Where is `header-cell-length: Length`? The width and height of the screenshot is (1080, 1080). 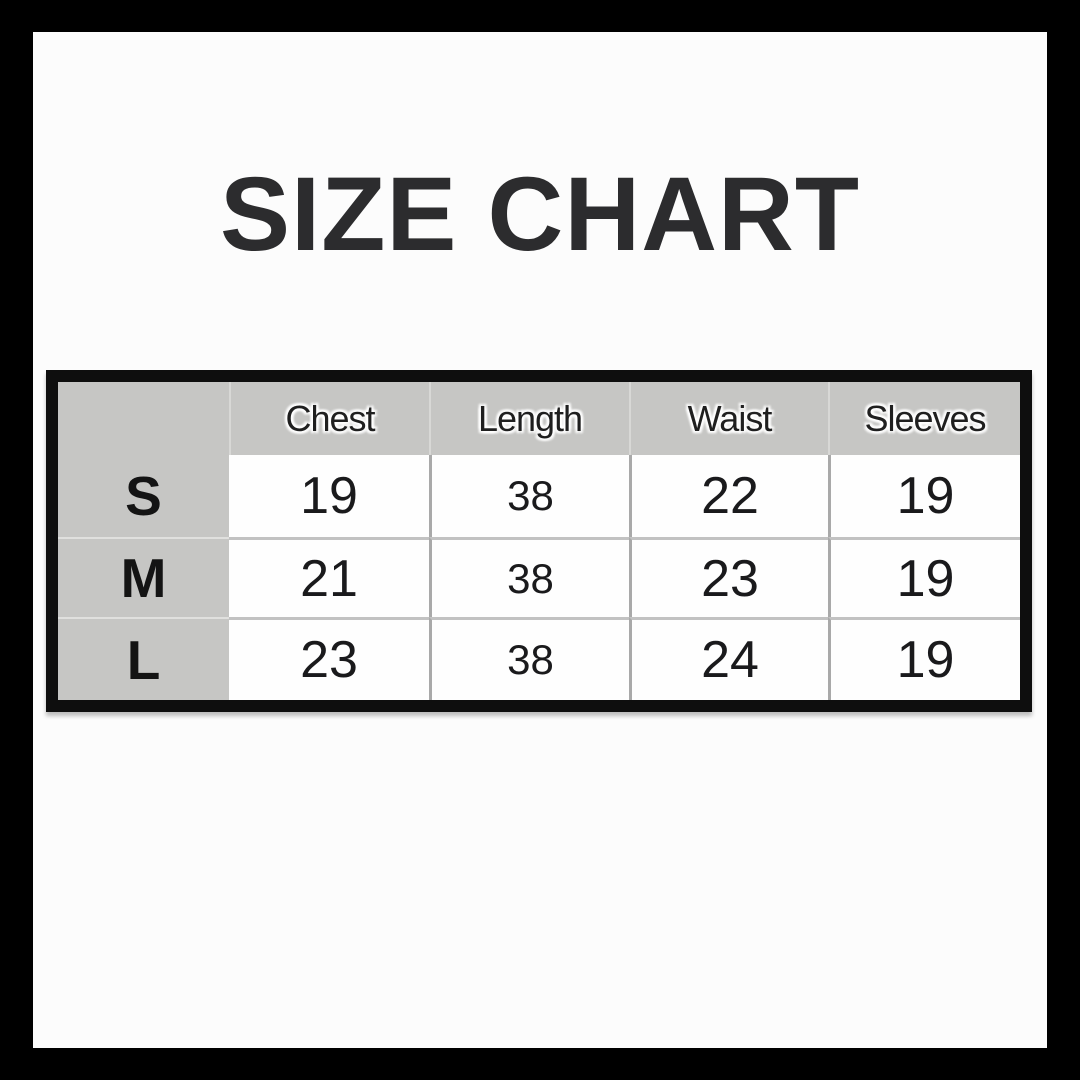 header-cell-length: Length is located at coordinates (529, 418).